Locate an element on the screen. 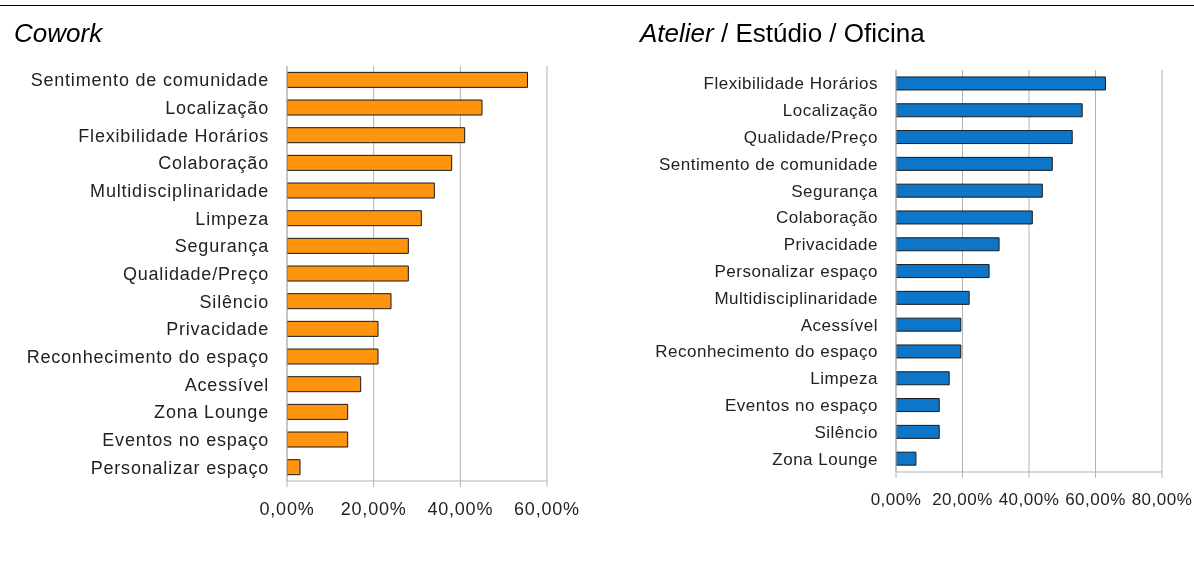 The width and height of the screenshot is (1194, 570). text: Cowork is located at coordinates (58, 33).